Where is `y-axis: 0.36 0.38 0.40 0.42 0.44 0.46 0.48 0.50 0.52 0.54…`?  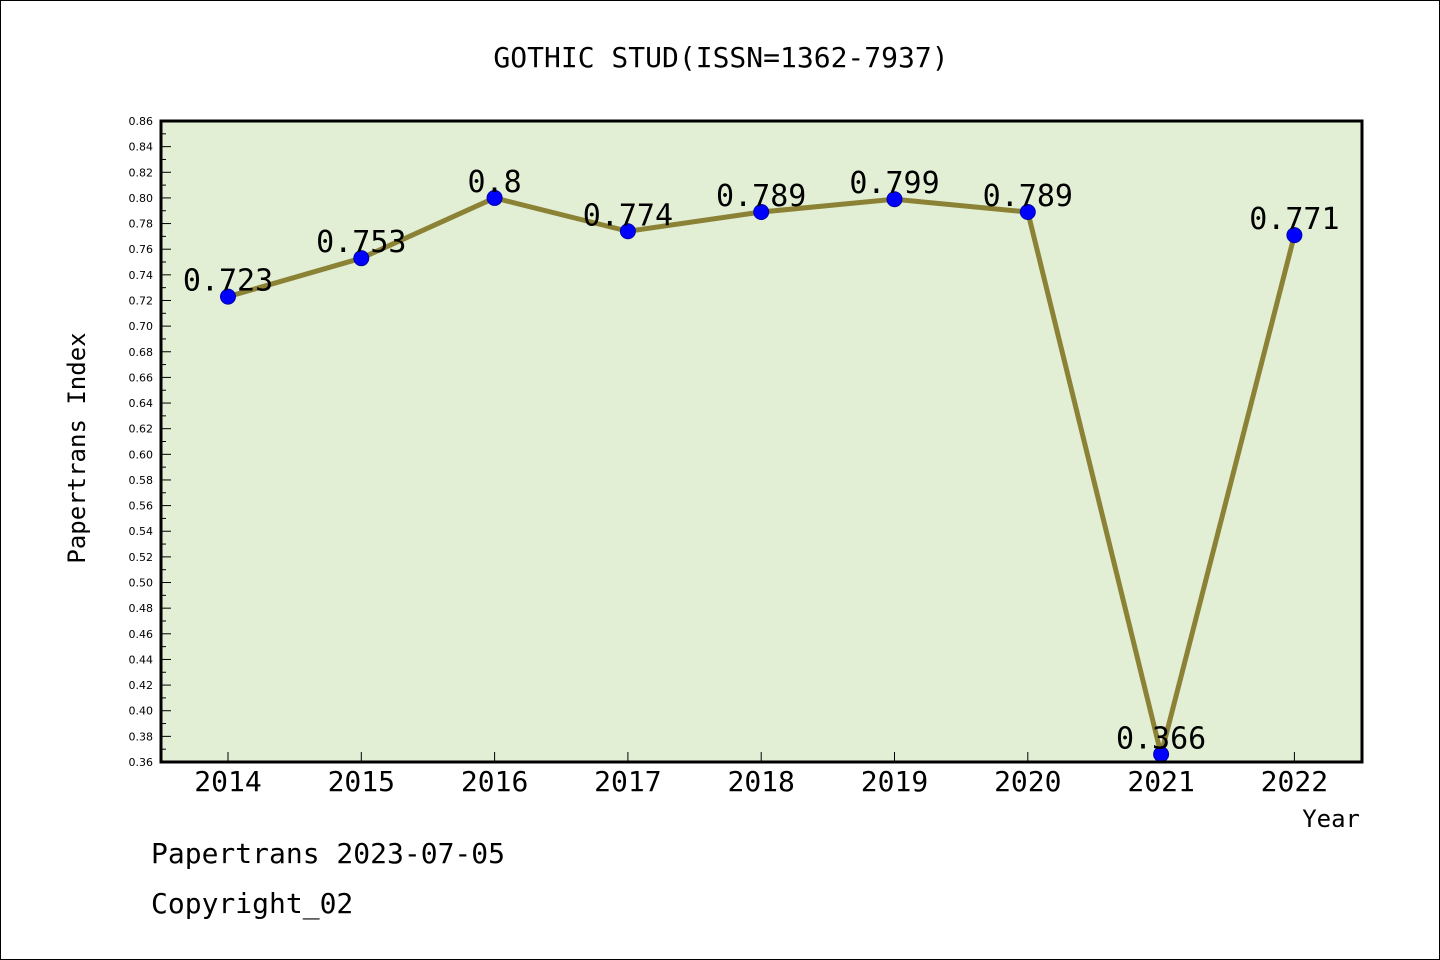
y-axis: 0.36 0.38 0.40 0.42 0.44 0.46 0.48 0.50 0.52 0.54… is located at coordinates (150, 442).